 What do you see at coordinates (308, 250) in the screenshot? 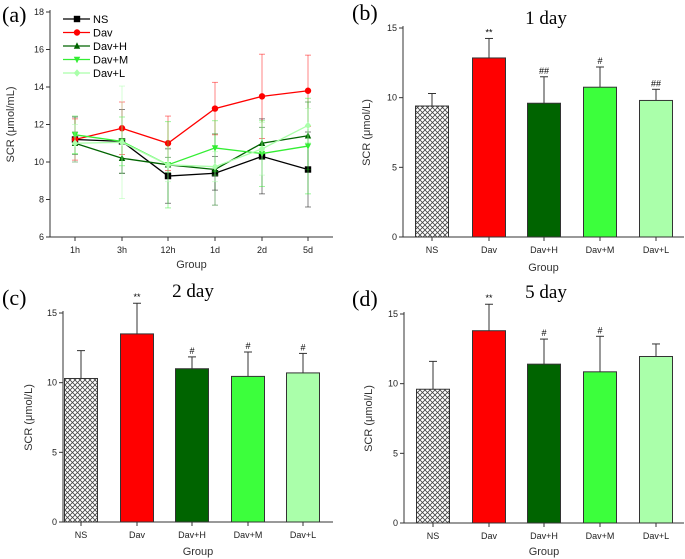
I see `x-tick-label: 5d` at bounding box center [308, 250].